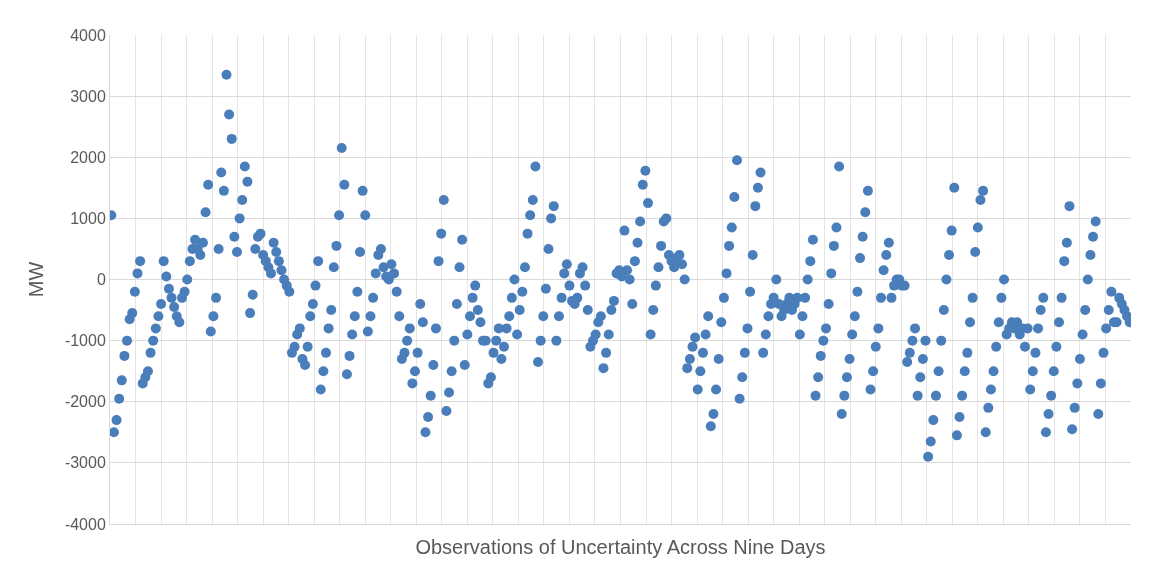  I want to click on y-axis-title: MW, so click(36, 279).